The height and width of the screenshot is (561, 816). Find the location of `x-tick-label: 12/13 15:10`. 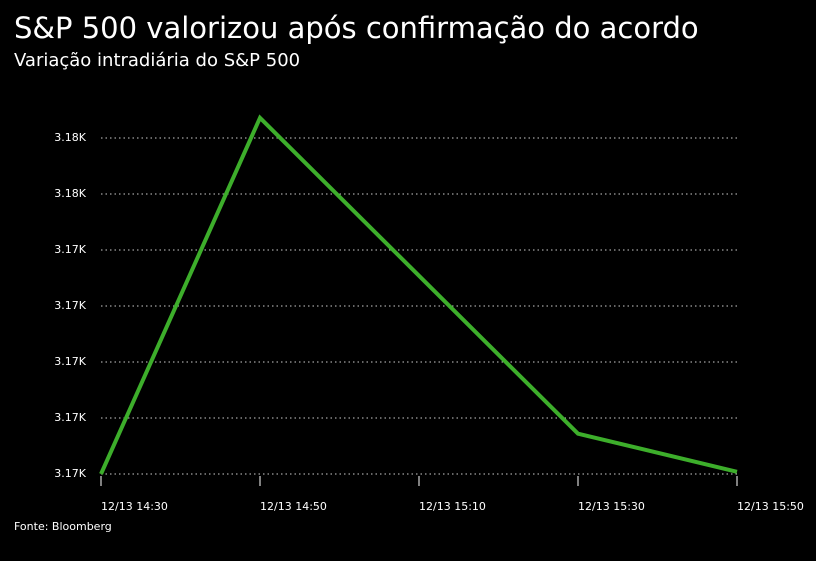

x-tick-label: 12/13 15:10 is located at coordinates (452, 506).